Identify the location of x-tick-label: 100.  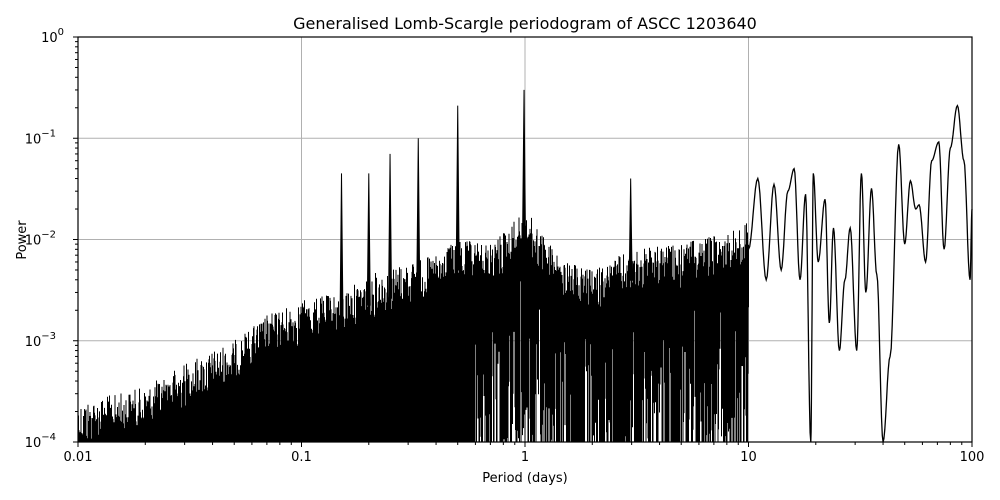
(972, 457).